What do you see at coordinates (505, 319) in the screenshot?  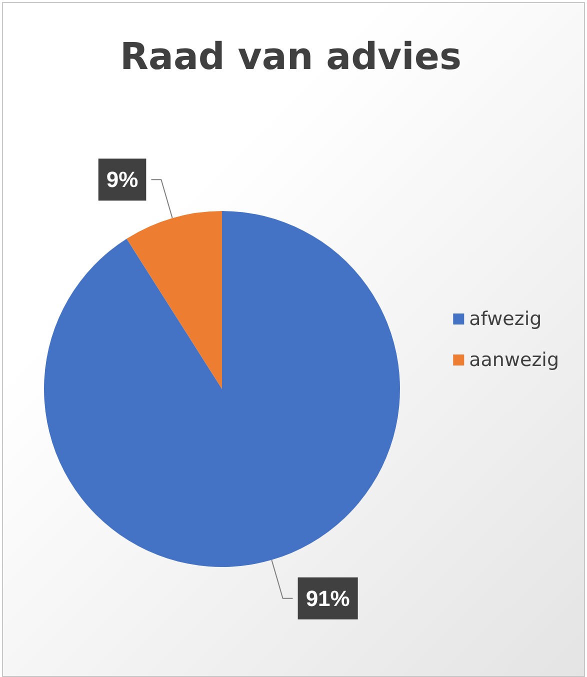 I see `legend-label: afwezig` at bounding box center [505, 319].